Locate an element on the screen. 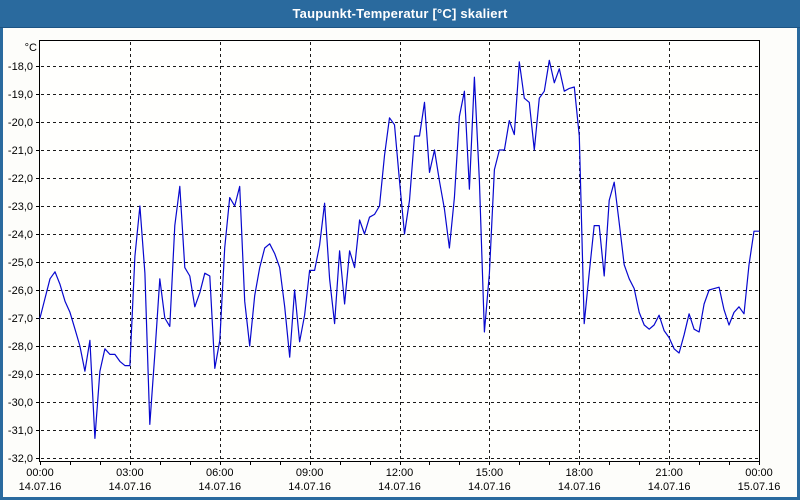  y-tick-label: -30,0 is located at coordinates (20, 403).